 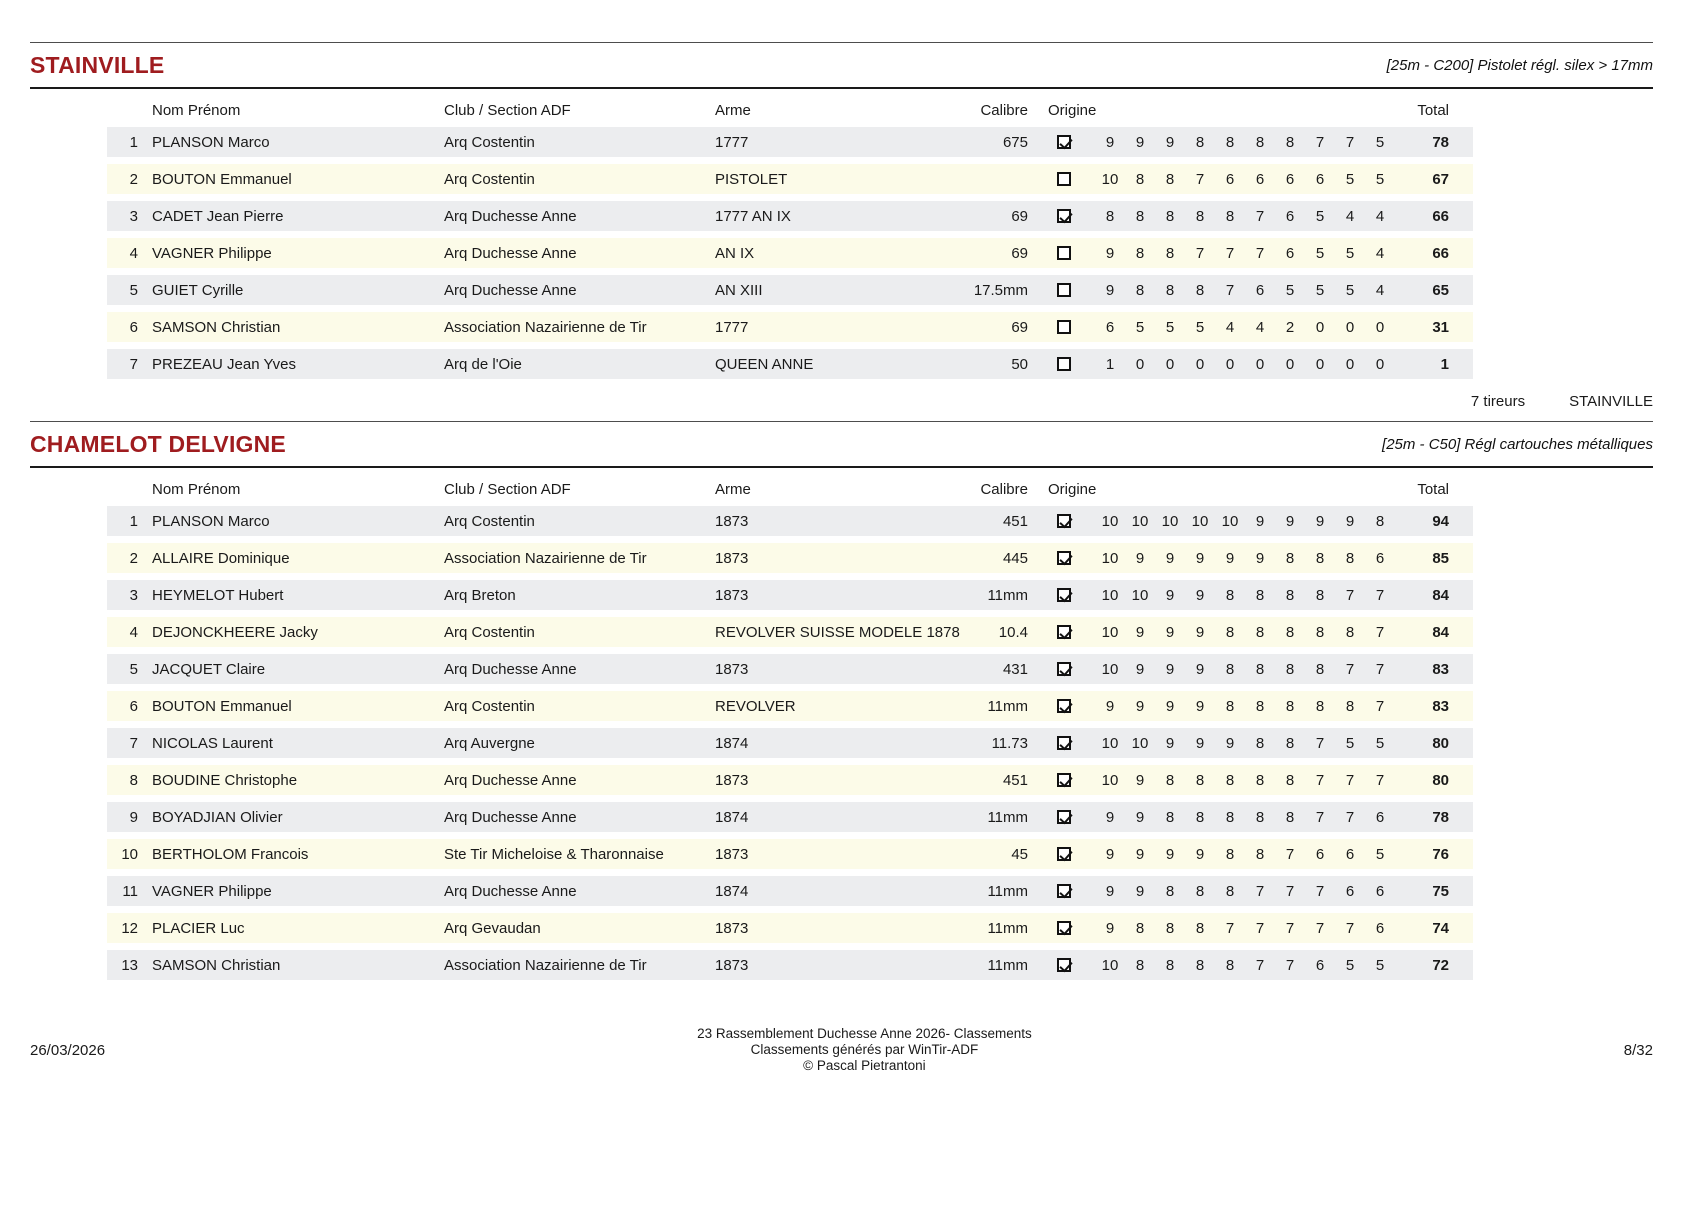 I want to click on section-title-rule, so click(x=841, y=88).